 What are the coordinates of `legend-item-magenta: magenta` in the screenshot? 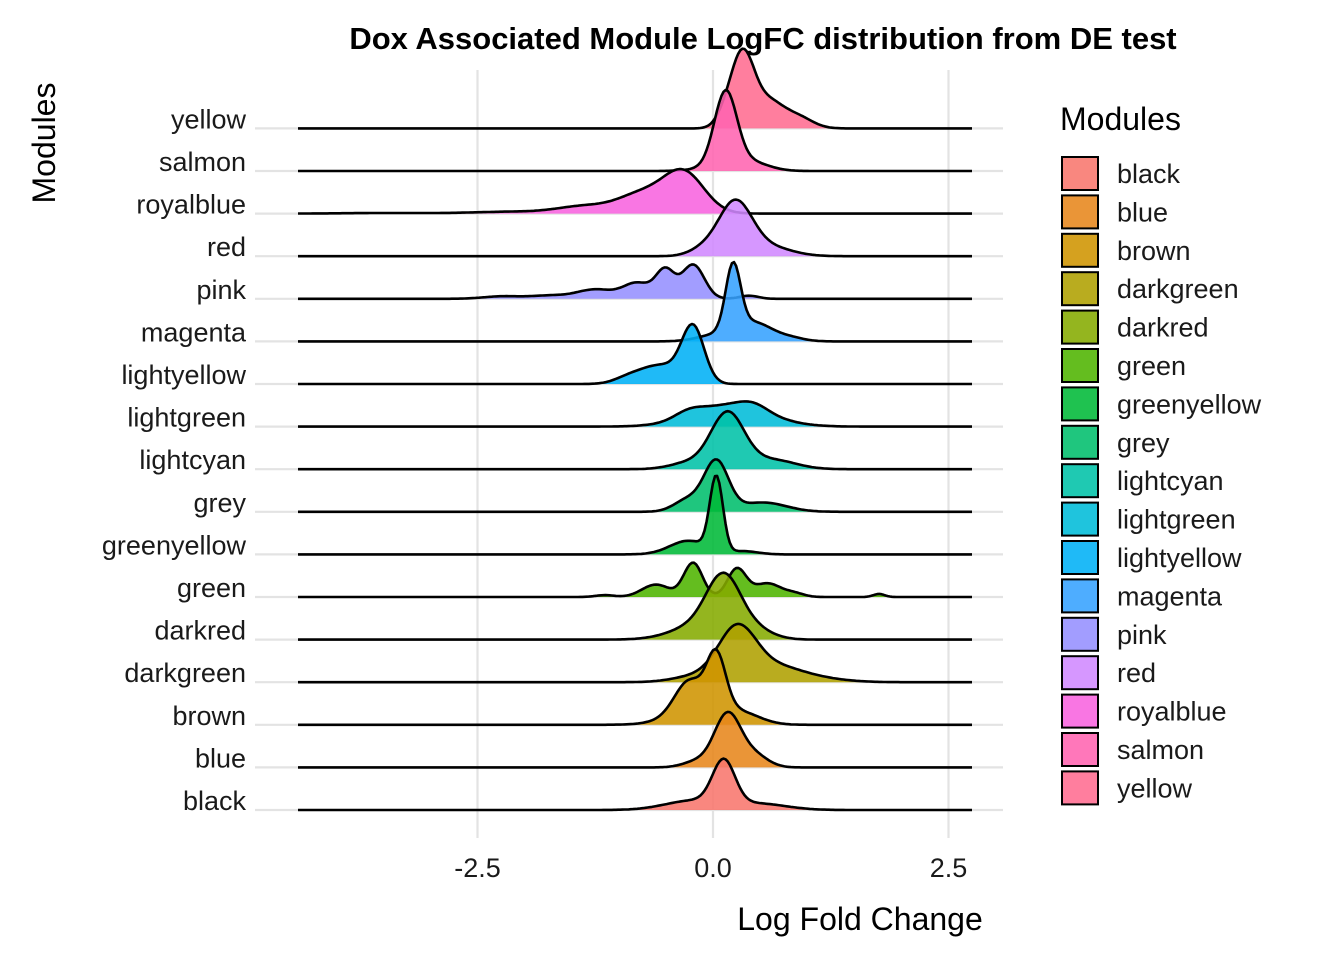 It's located at (1142, 596).